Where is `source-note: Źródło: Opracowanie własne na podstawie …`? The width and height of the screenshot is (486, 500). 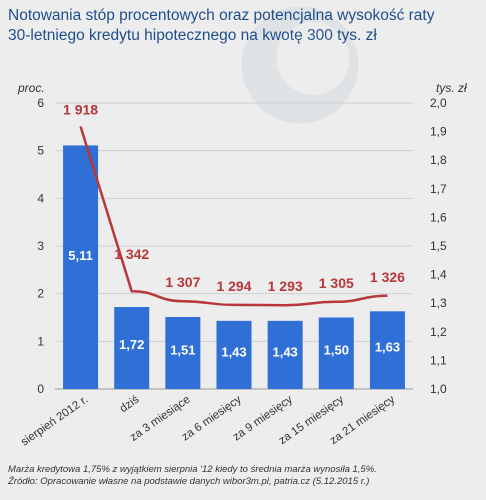
source-note: Źródło: Opracowanie własne na podstawie … is located at coordinates (189, 481).